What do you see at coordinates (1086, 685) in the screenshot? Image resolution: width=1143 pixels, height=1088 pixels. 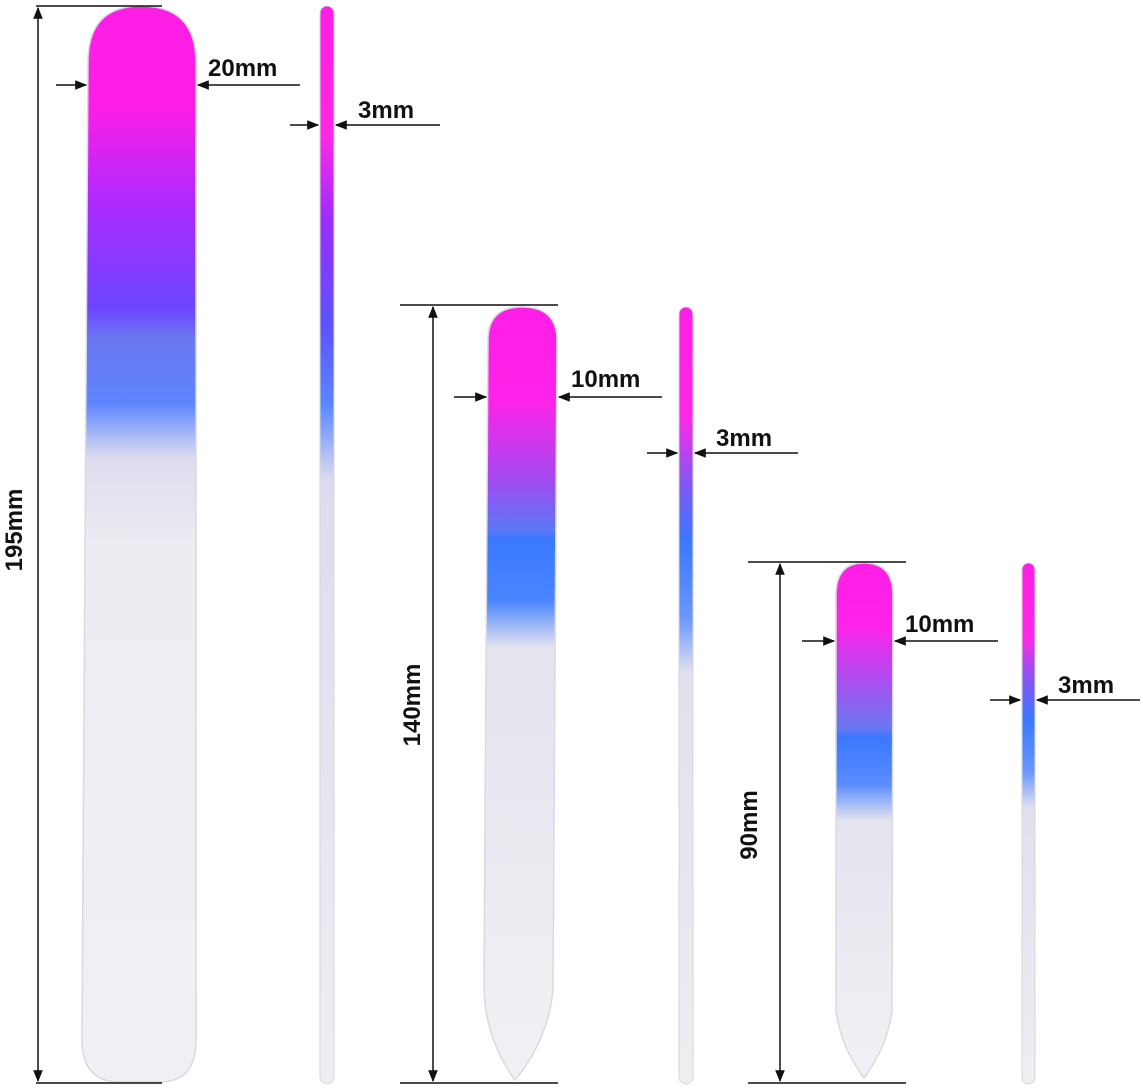 I see `edge-label-small: 3mm` at bounding box center [1086, 685].